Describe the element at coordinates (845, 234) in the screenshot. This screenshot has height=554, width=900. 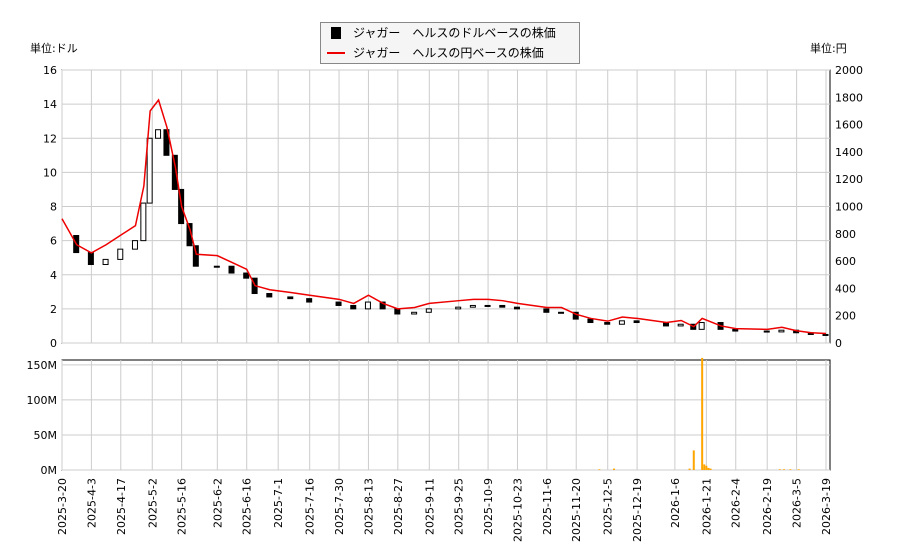
I see `y-tick-label-jpy: 800` at that location.